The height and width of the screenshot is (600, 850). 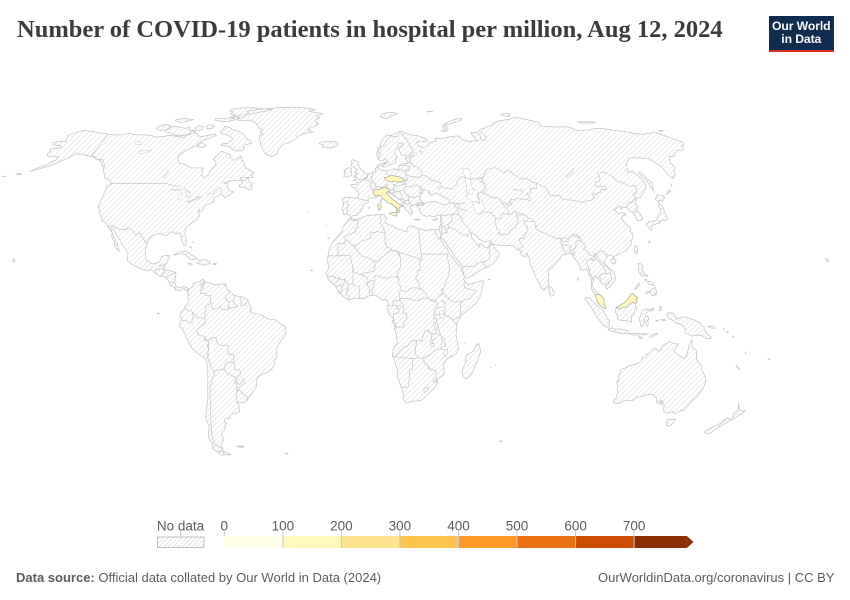 I want to click on svg-text: 300, so click(x=400, y=526).